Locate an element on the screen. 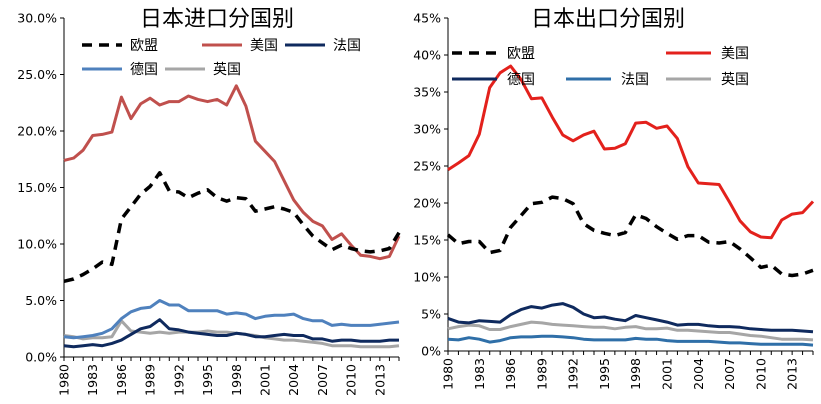 The height and width of the screenshot is (404, 821). y-tick-label: 10% is located at coordinates (427, 277).